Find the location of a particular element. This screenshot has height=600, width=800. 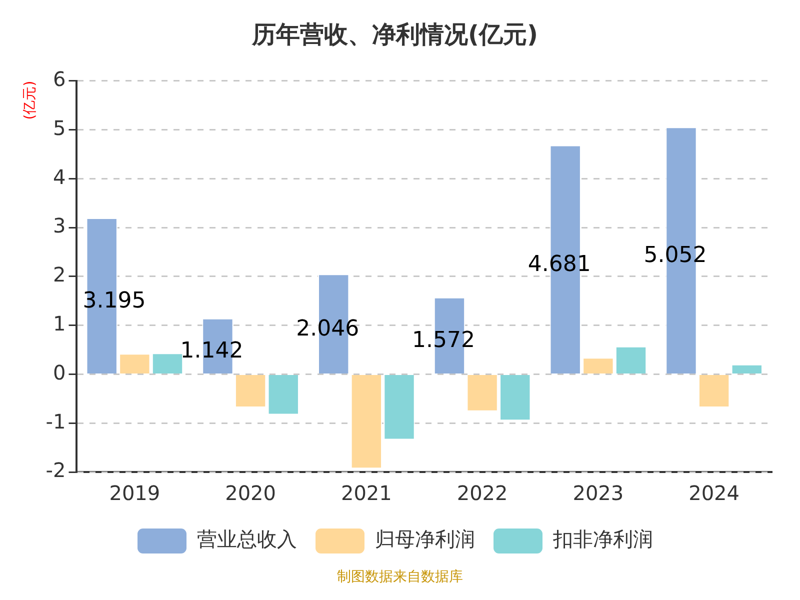

data-label: 4.681 is located at coordinates (559, 265).